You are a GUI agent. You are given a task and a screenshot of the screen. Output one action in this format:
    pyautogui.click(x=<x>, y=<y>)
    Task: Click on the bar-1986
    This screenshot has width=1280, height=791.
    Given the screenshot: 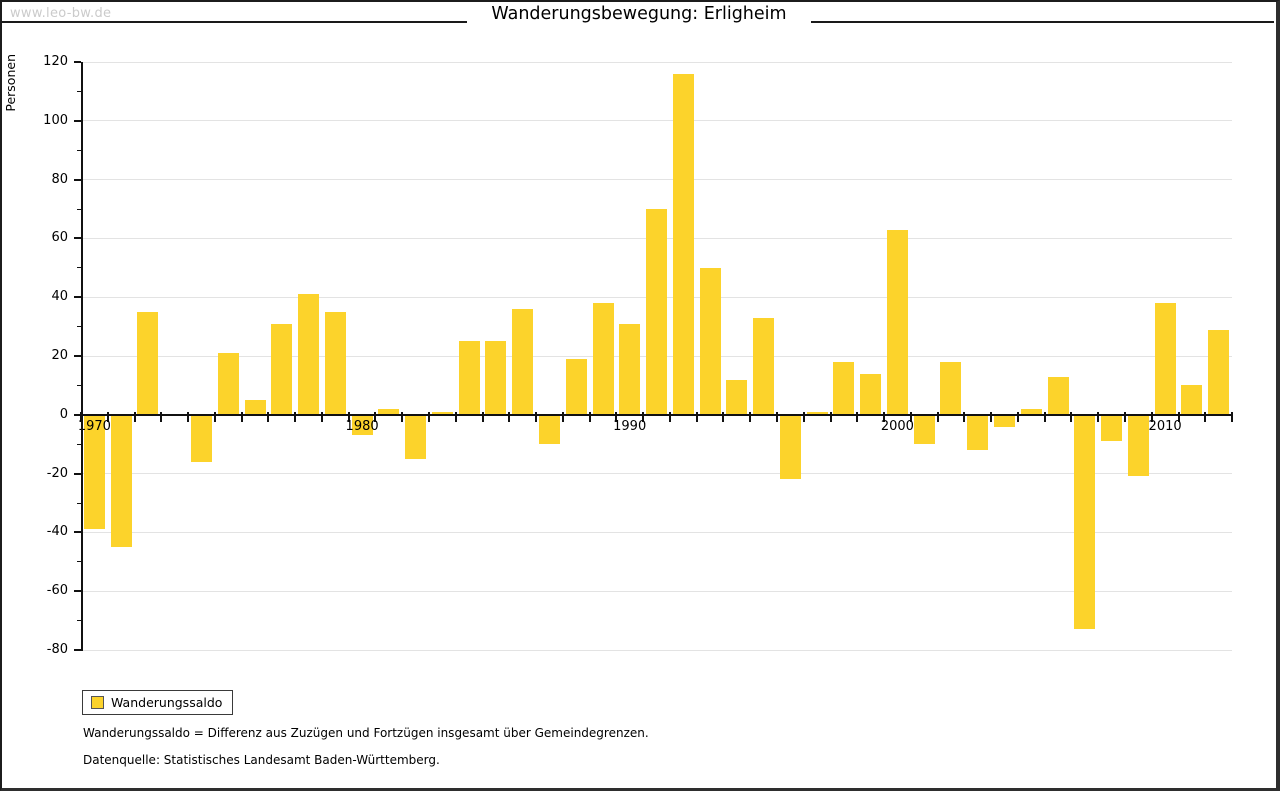 What is the action you would take?
    pyautogui.click(x=523, y=362)
    